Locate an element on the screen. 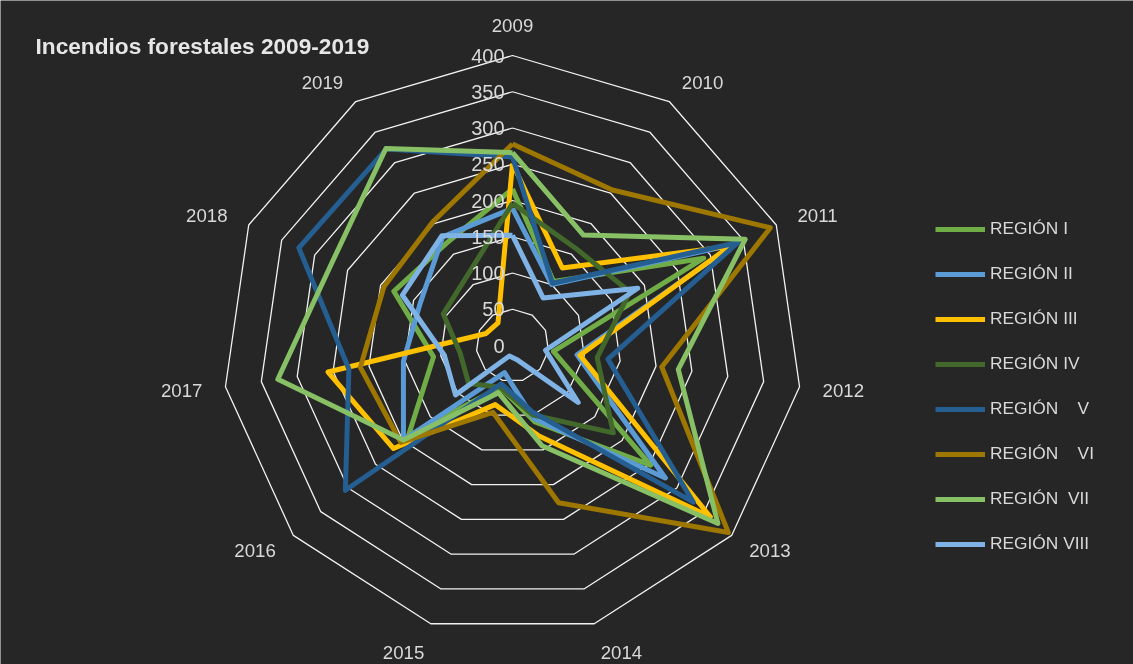 The height and width of the screenshot is (664, 1133). text: Incendios forestales 2009-2019 is located at coordinates (202, 45).